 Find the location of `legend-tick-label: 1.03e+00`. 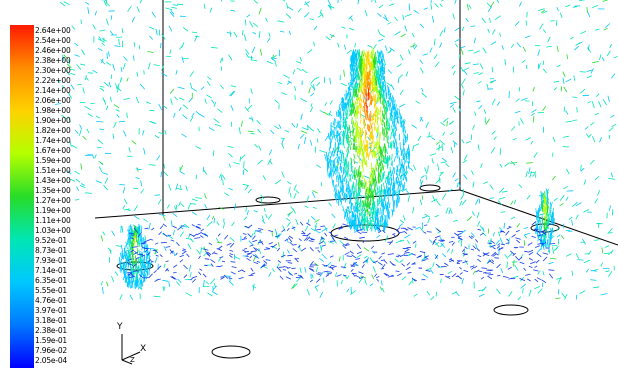

legend-tick-label: 1.03e+00 is located at coordinates (53, 231).